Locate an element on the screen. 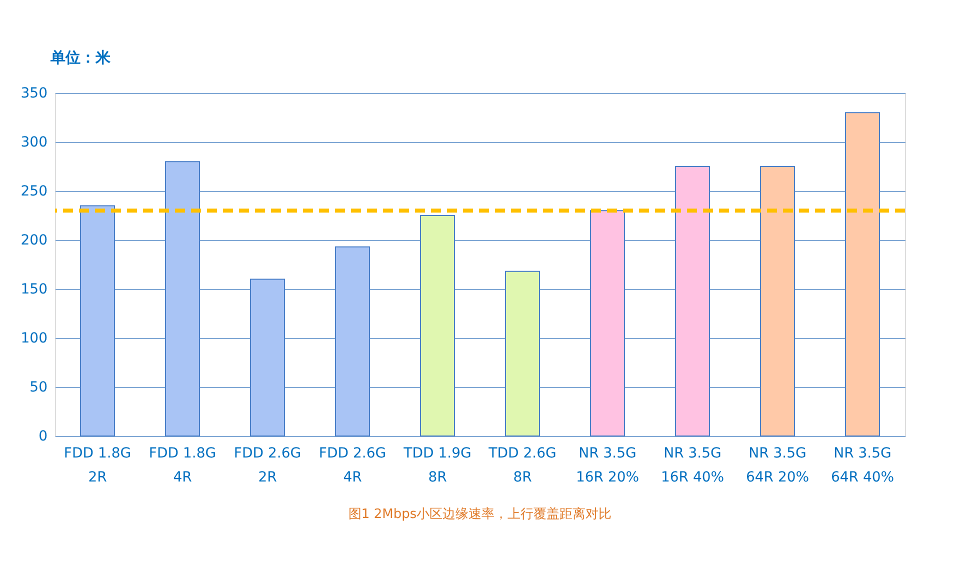  y-tick-label: 250 is located at coordinates (34, 192).